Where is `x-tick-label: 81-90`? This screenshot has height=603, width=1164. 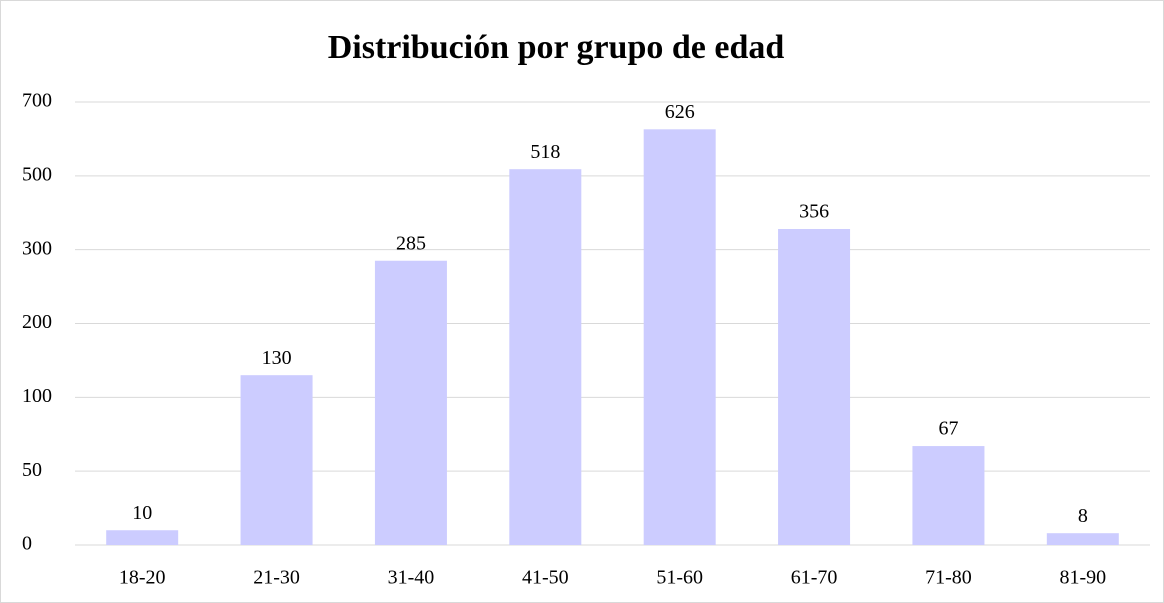 x-tick-label: 81-90 is located at coordinates (1082, 578).